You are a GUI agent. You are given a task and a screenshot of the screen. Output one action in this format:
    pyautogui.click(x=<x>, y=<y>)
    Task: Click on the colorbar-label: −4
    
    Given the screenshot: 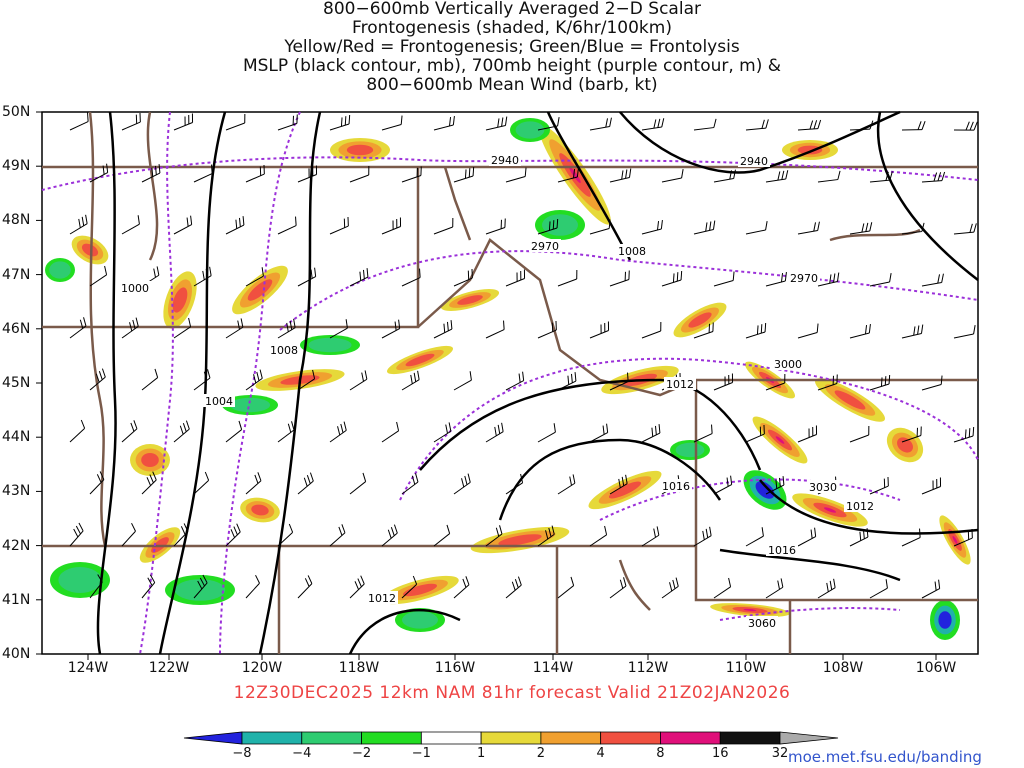 What is the action you would take?
    pyautogui.click(x=302, y=753)
    